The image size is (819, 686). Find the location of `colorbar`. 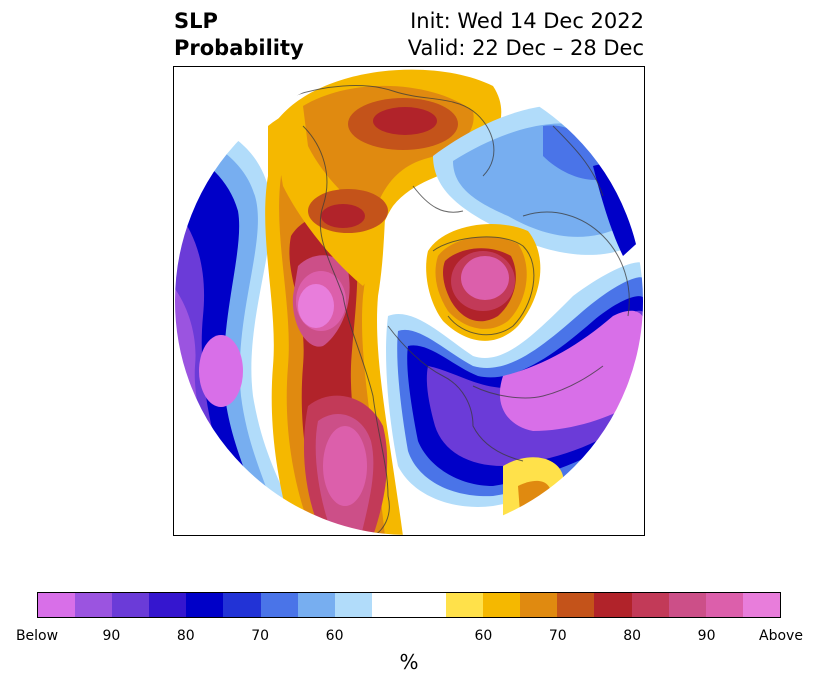

colorbar is located at coordinates (409, 605).